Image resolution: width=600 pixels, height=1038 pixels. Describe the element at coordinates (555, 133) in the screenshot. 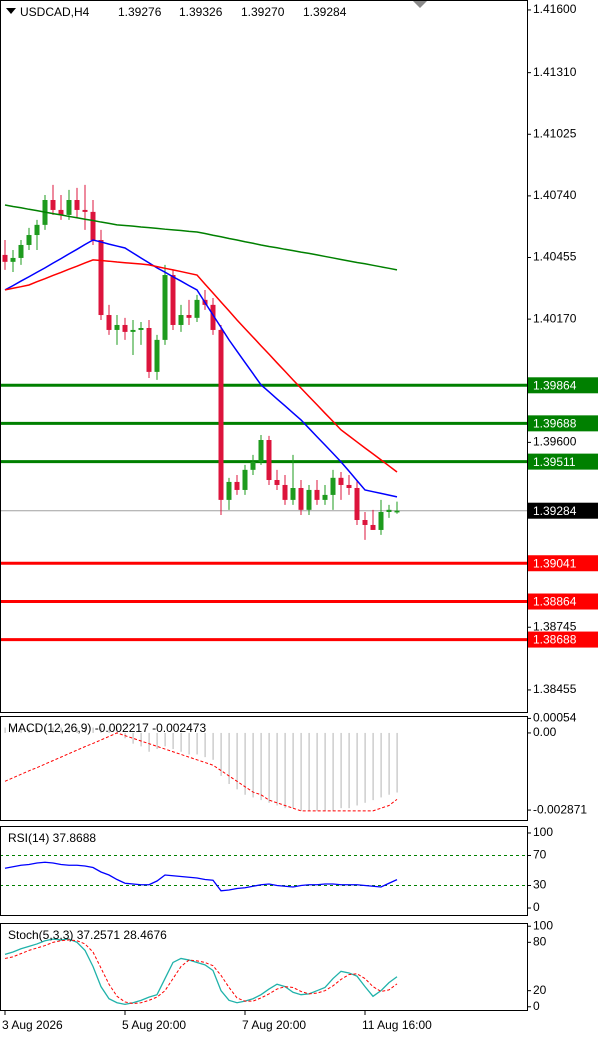

I see `y-tick-label: 1.41025` at that location.